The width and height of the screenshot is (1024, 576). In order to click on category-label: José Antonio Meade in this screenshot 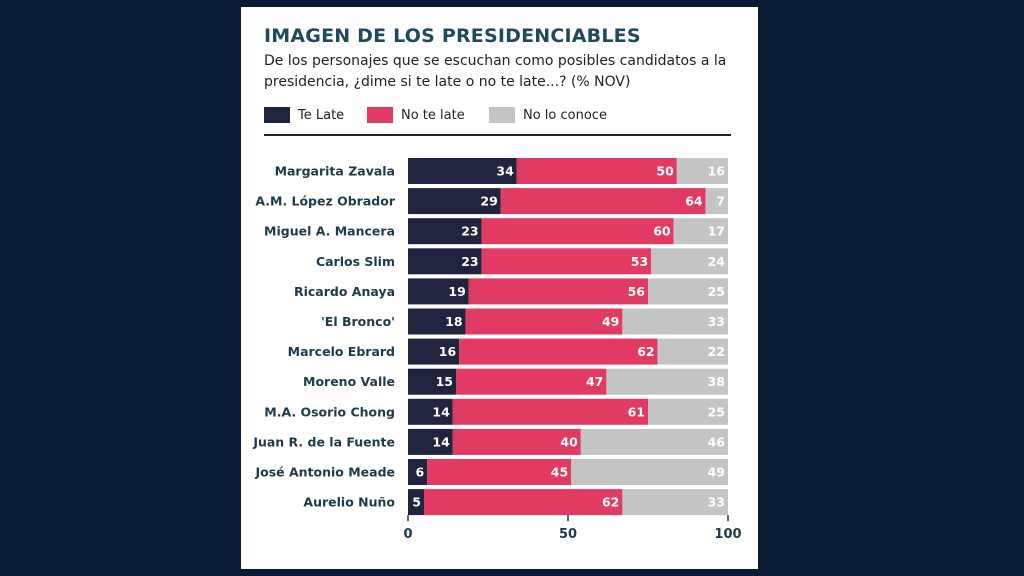, I will do `click(324, 472)`.